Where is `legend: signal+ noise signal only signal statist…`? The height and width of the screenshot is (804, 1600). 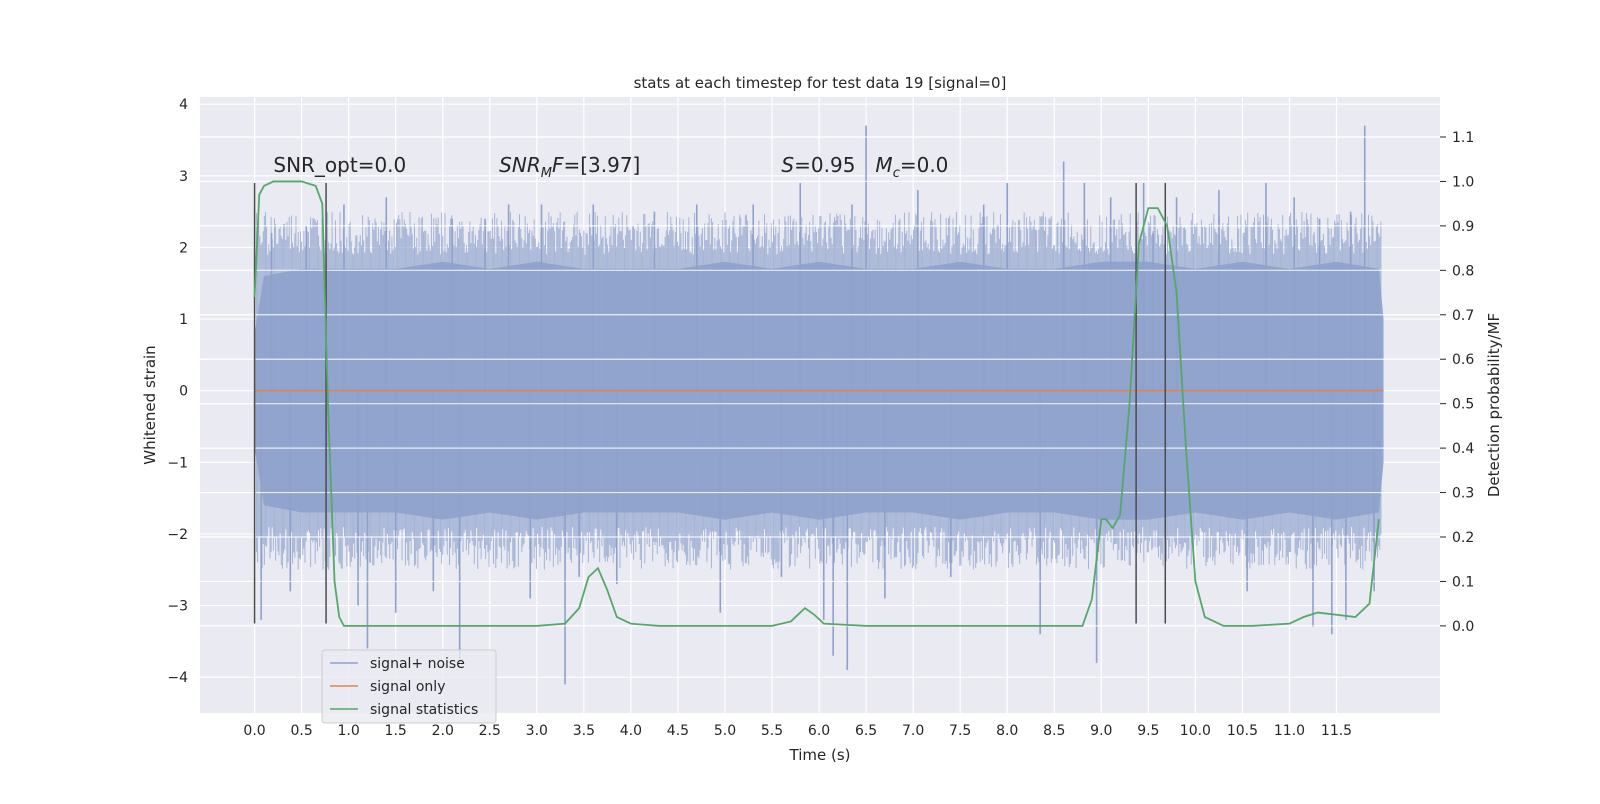
legend: signal+ noise signal only signal statist… is located at coordinates (409, 686).